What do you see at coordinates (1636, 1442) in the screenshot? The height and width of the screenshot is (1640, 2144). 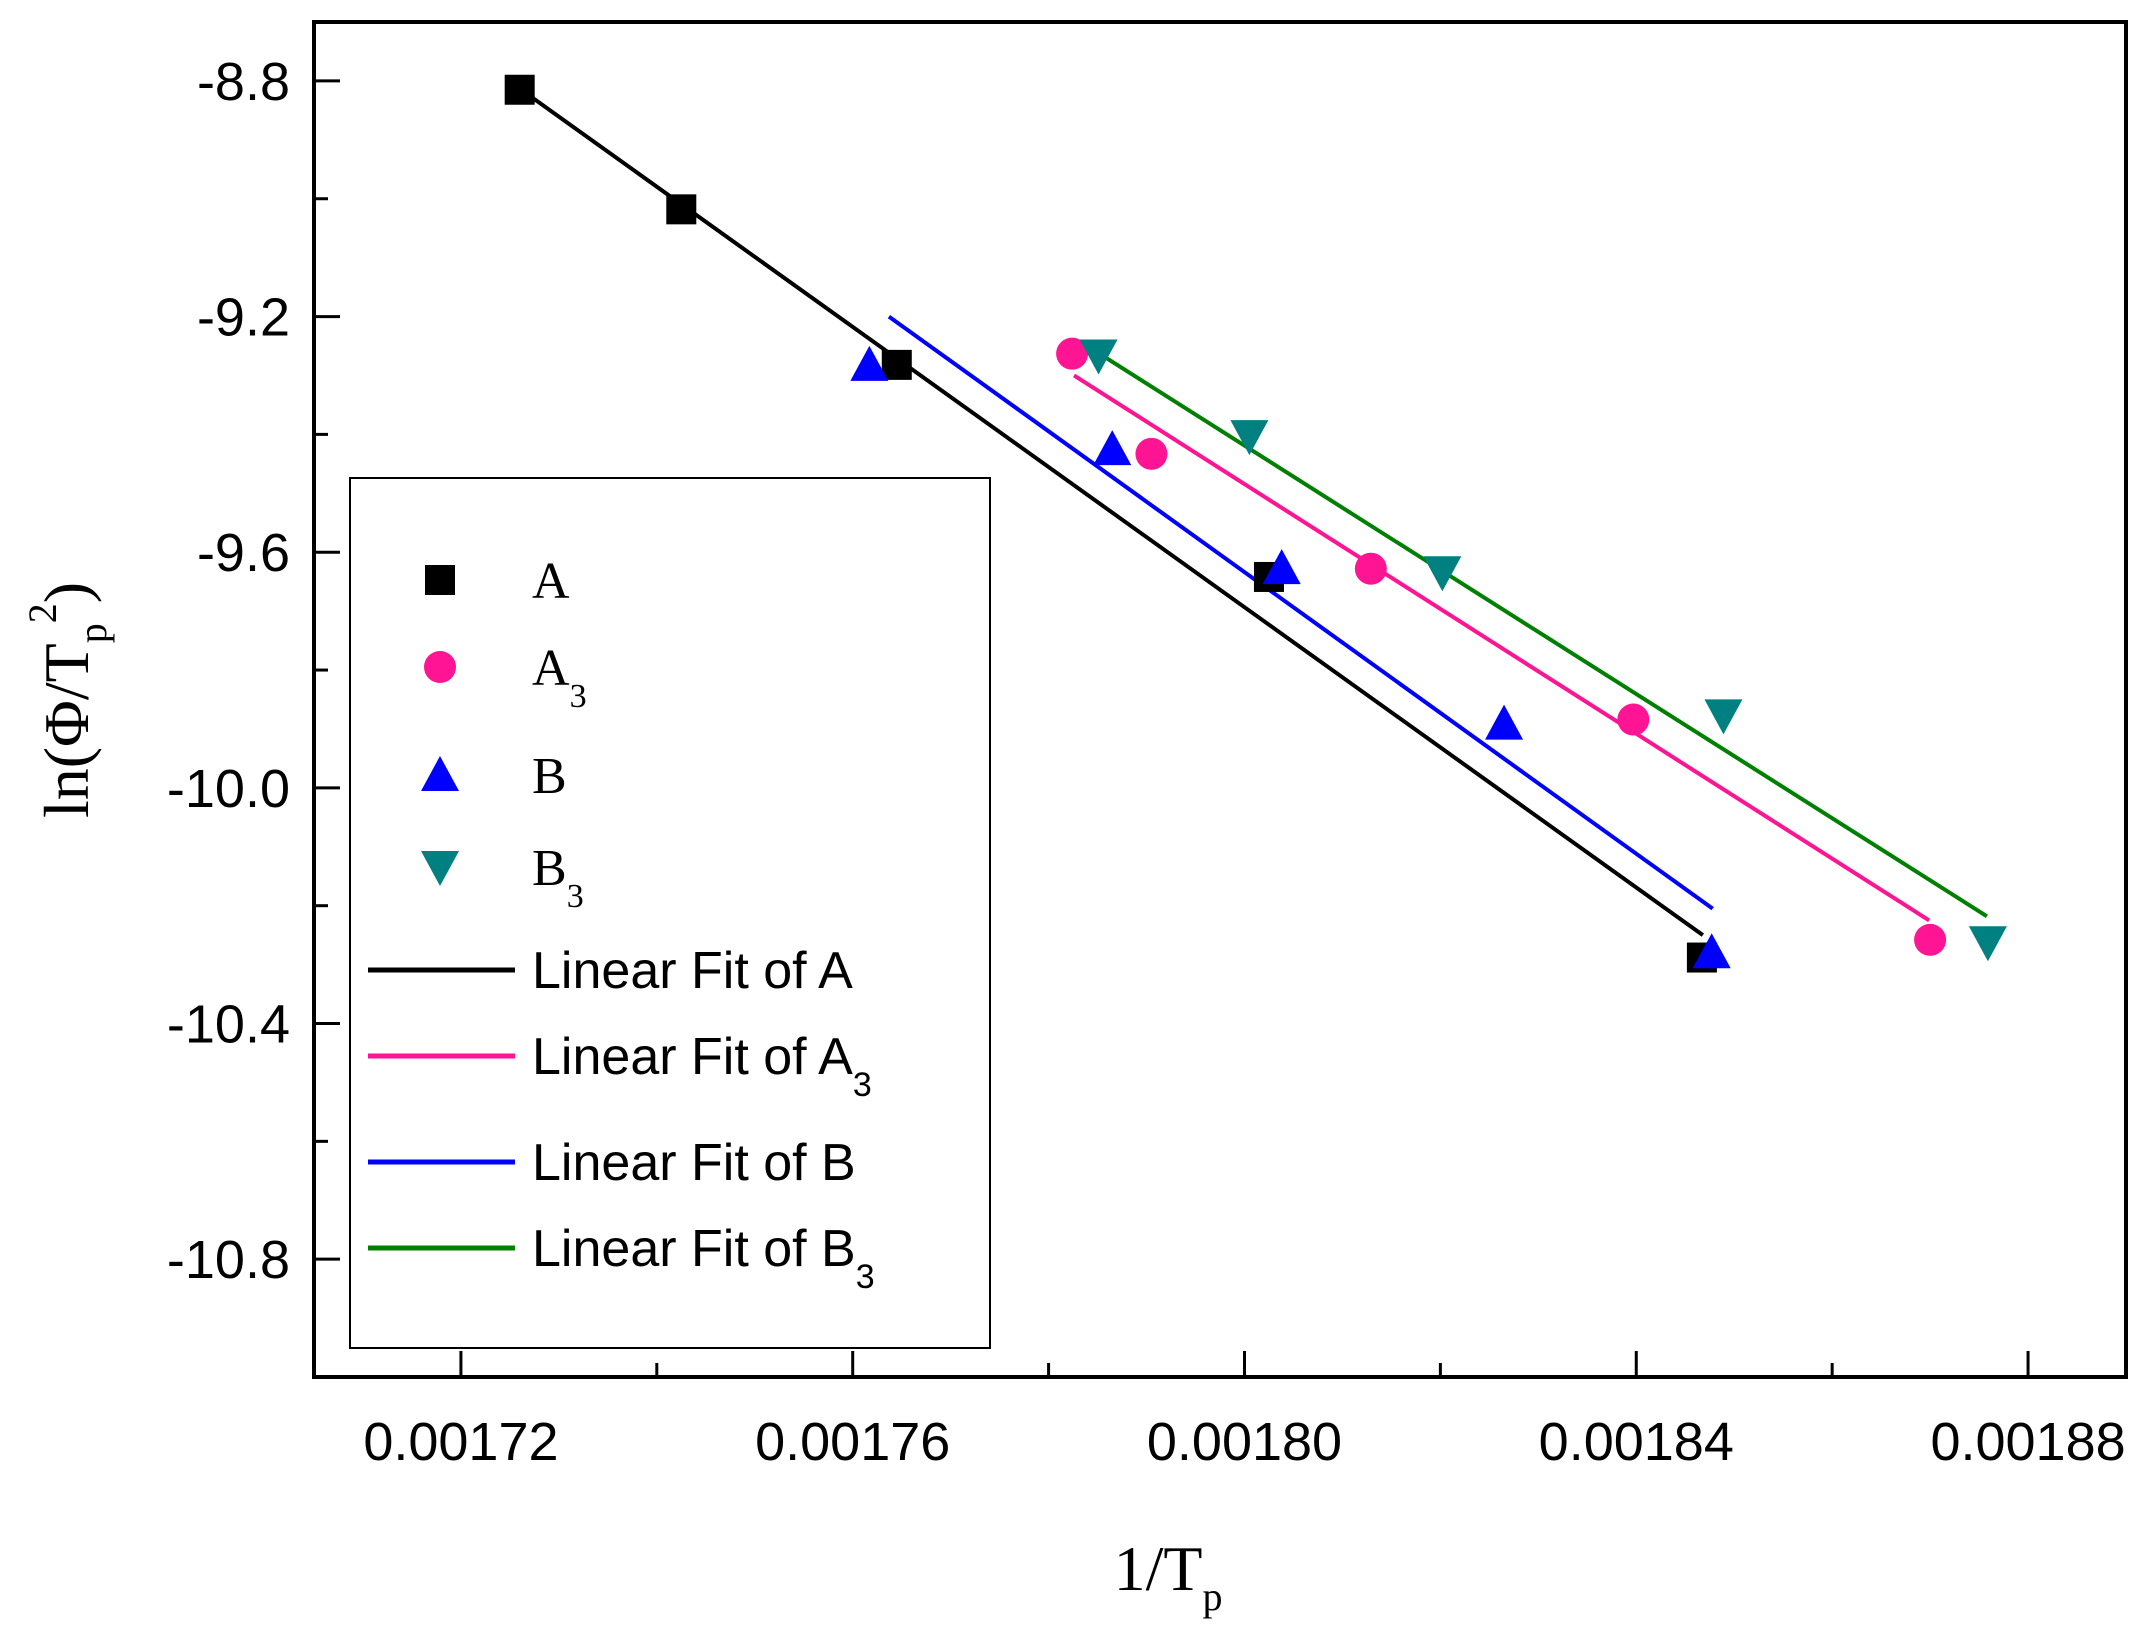 I see `x-tick-label: 0.00184` at bounding box center [1636, 1442].